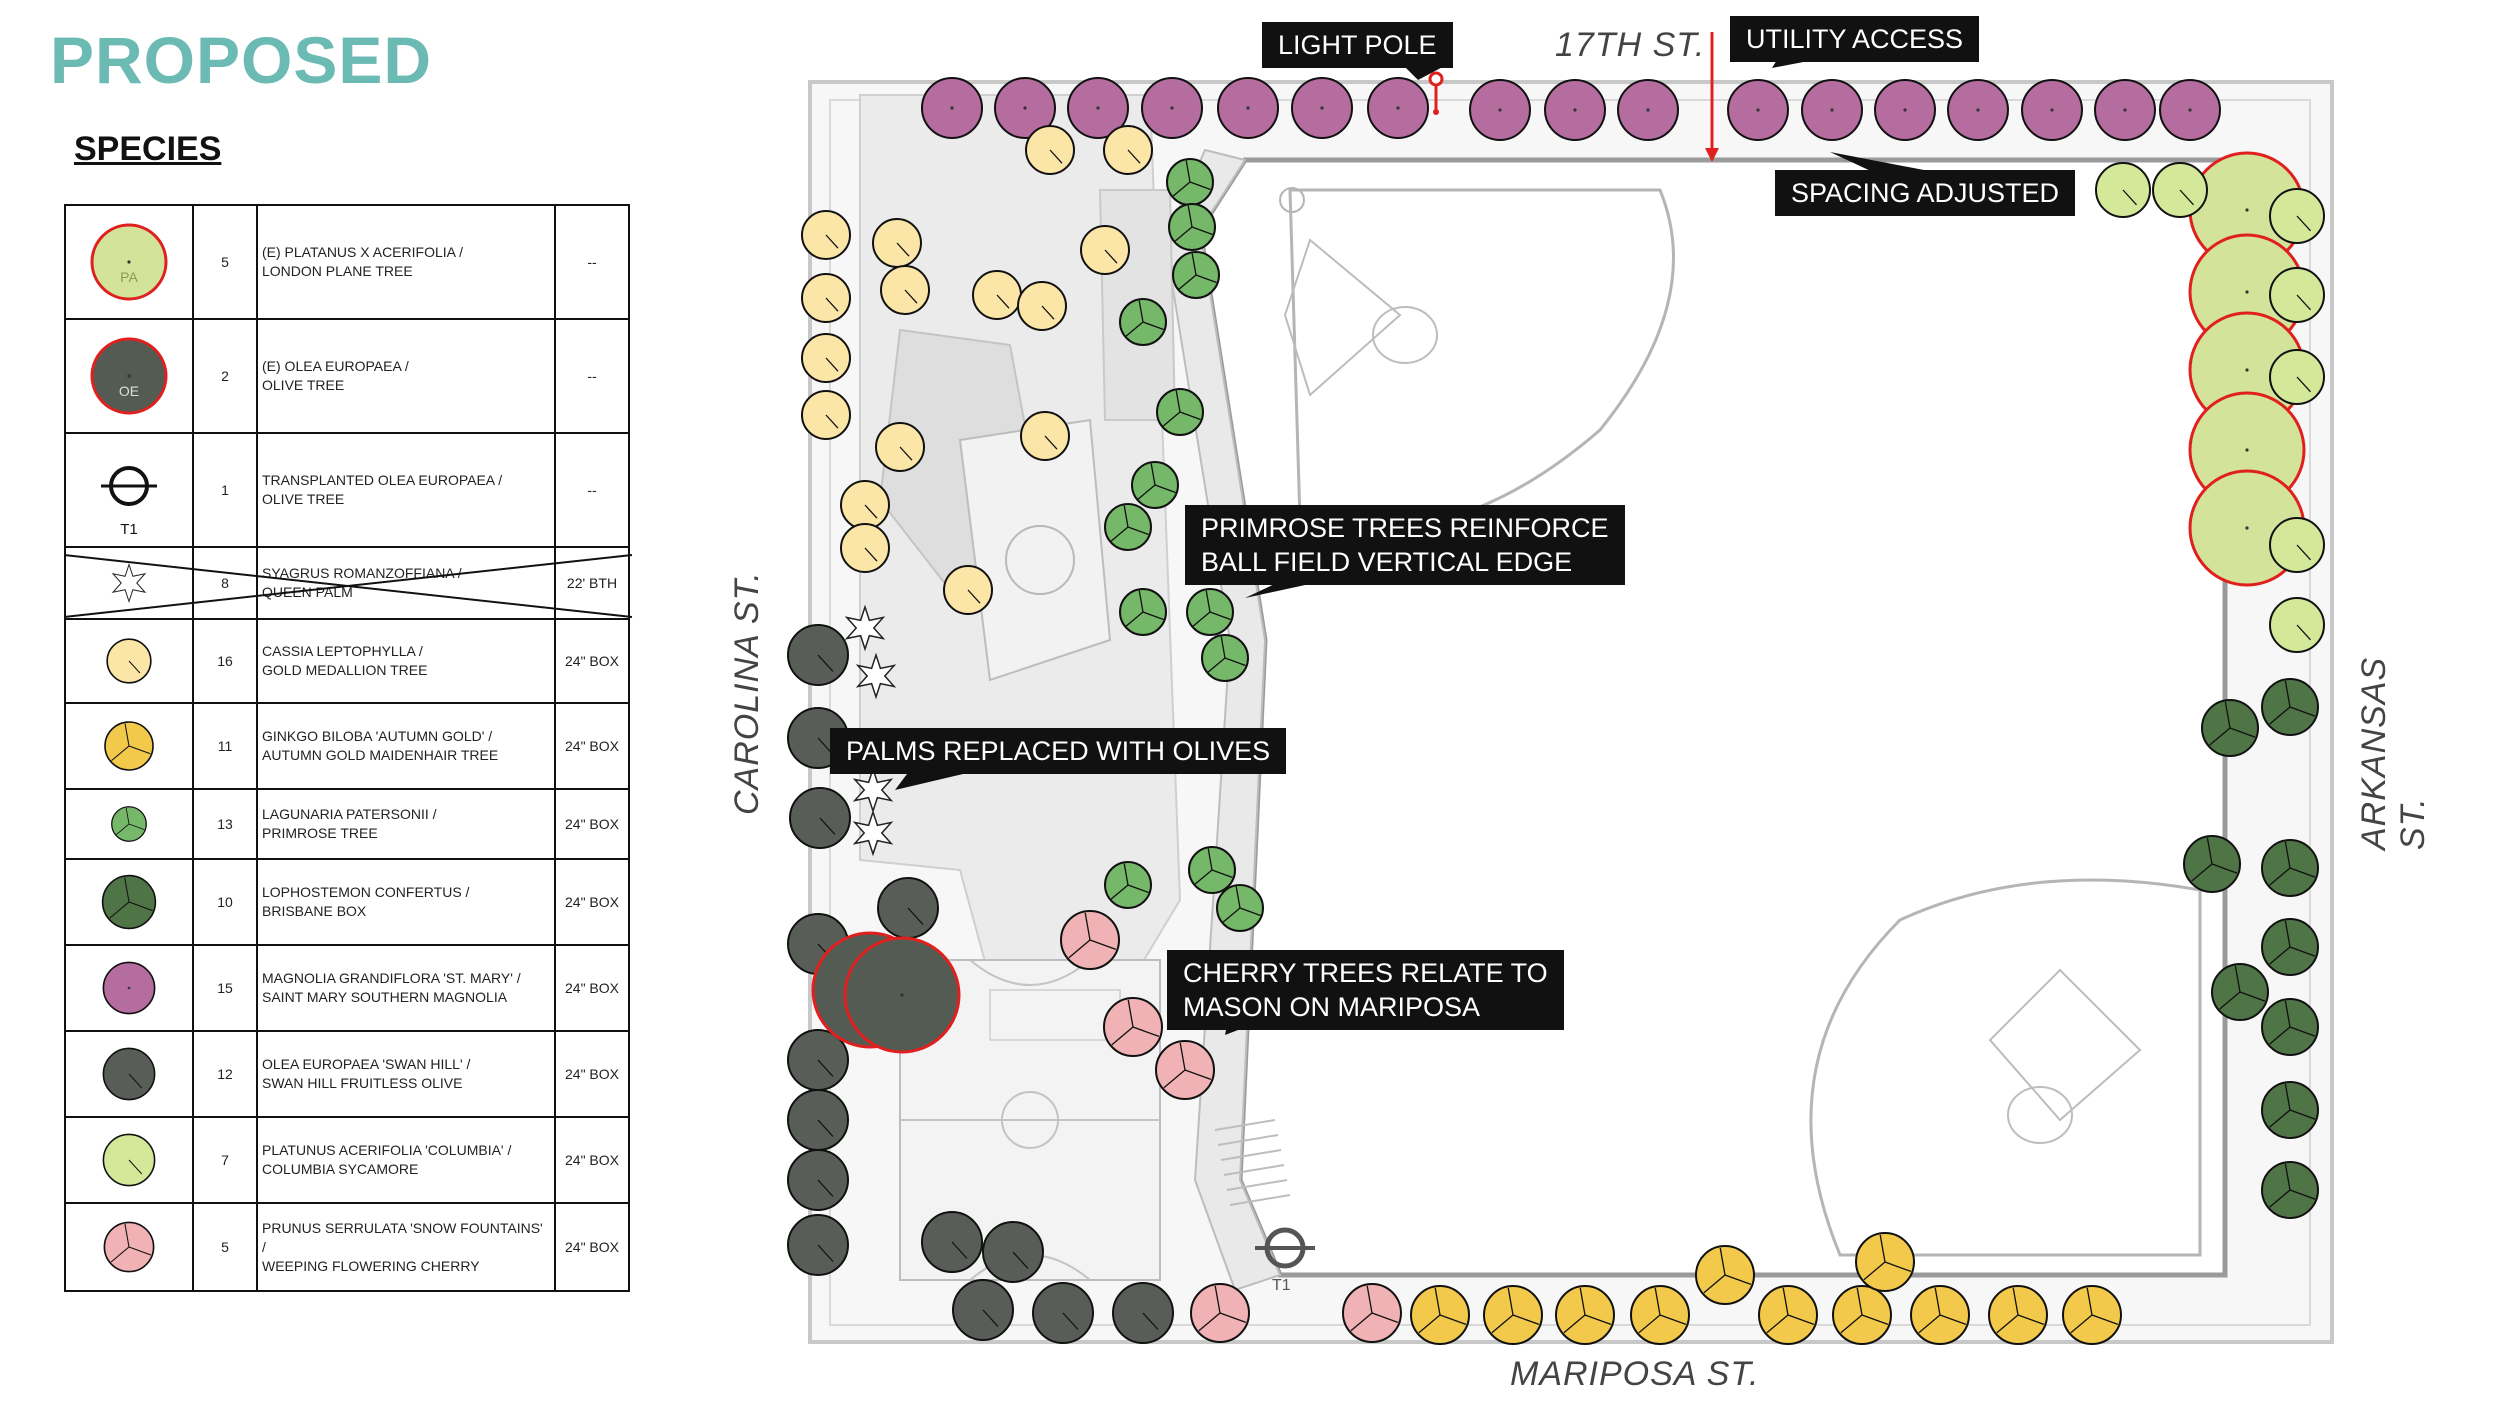 Image resolution: width=2500 pixels, height=1407 pixels. What do you see at coordinates (225, 988) in the screenshot?
I see `species-count: 15` at bounding box center [225, 988].